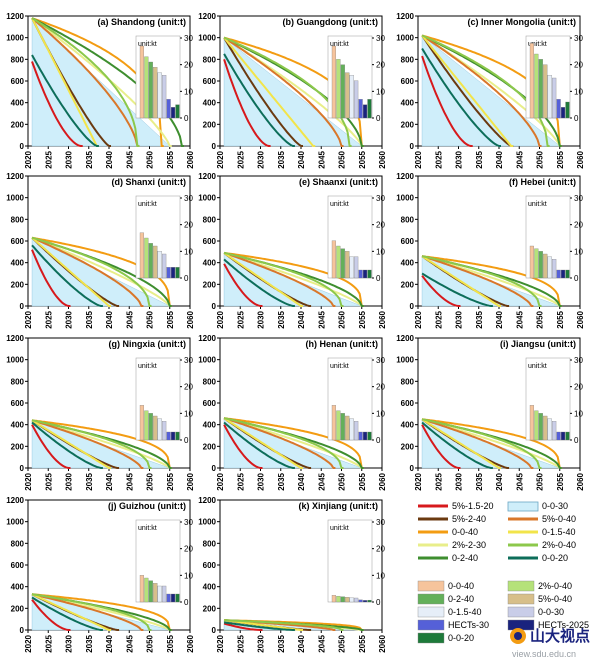 Image resolution: width=600 pixels, height=663 pixels. I want to click on panel-title: (k) Xinjiang (unit:t), so click(338, 506).